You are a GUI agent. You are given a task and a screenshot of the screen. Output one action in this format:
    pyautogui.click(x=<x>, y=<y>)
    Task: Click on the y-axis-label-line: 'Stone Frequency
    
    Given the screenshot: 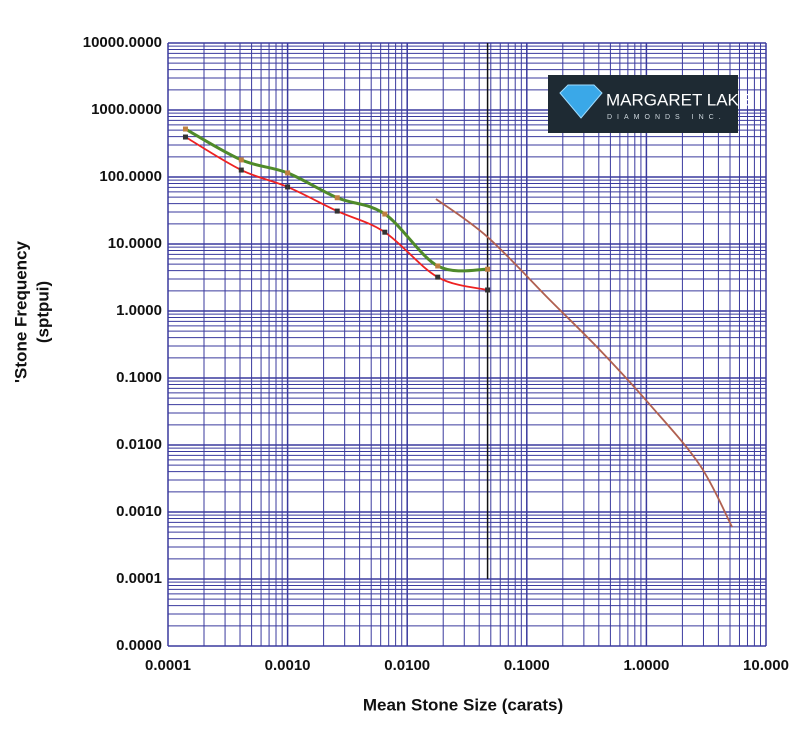 What is the action you would take?
    pyautogui.click(x=20, y=311)
    